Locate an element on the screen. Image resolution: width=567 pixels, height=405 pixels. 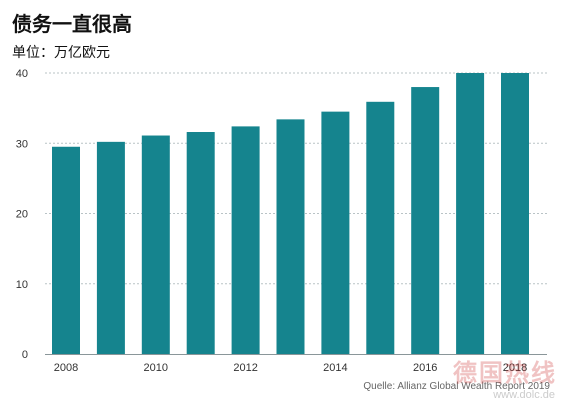
bar-2018 is located at coordinates (515, 213).